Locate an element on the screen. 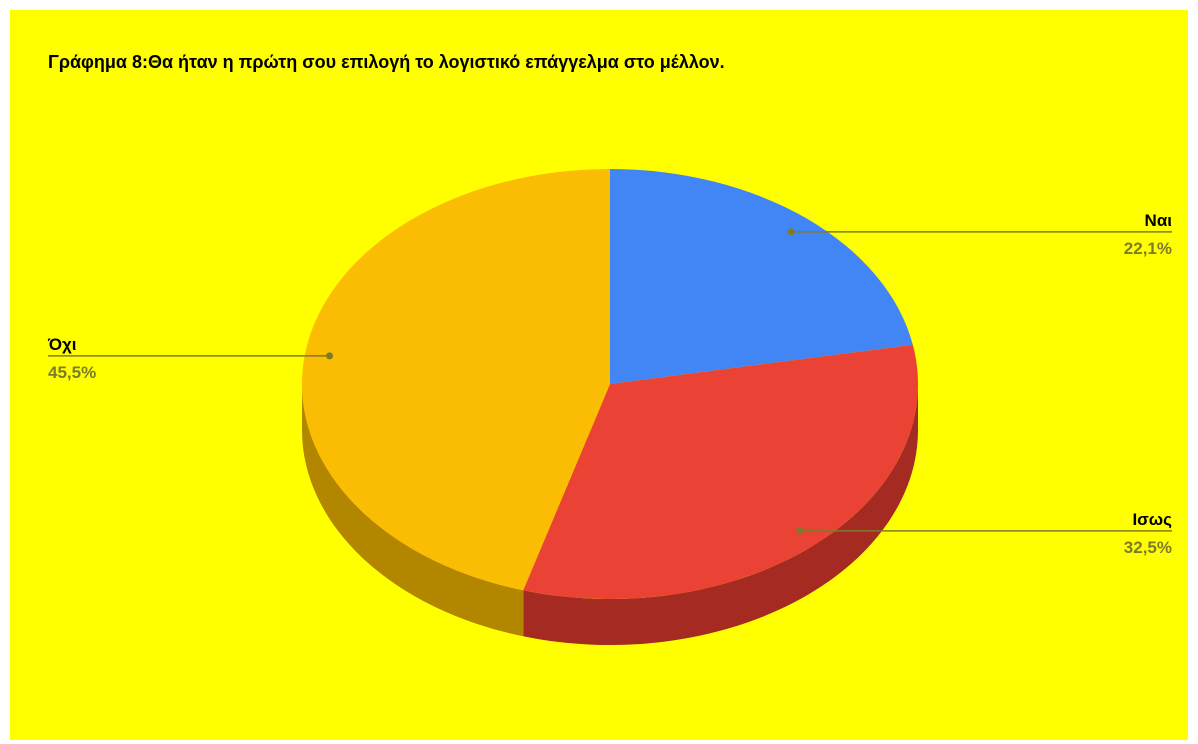  pie-slice-Ναι is located at coordinates (761, 276).